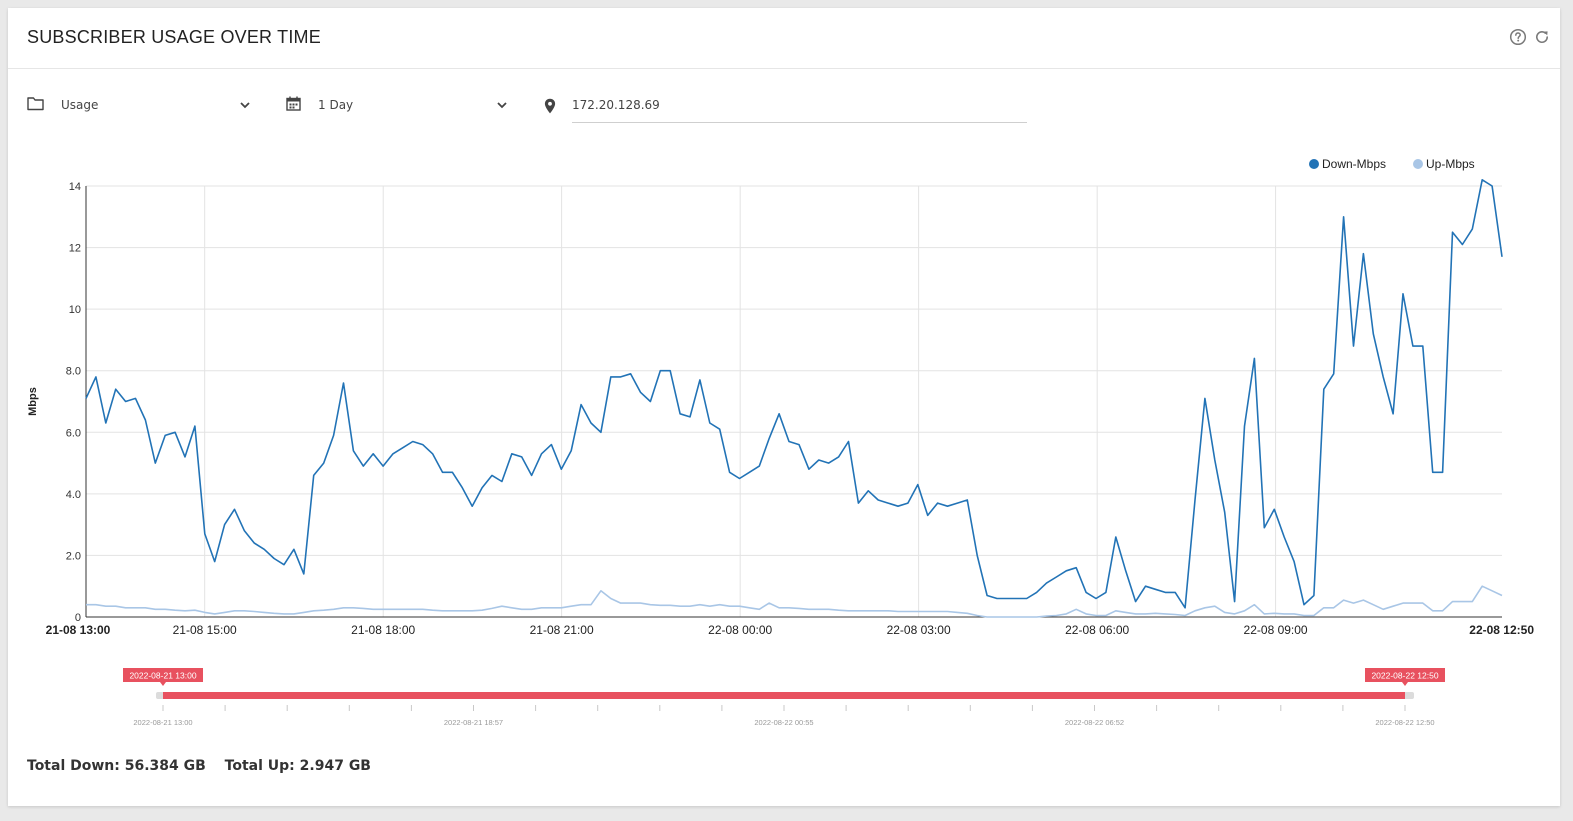 This screenshot has height=821, width=1573. I want to click on range-selection, so click(784, 695).